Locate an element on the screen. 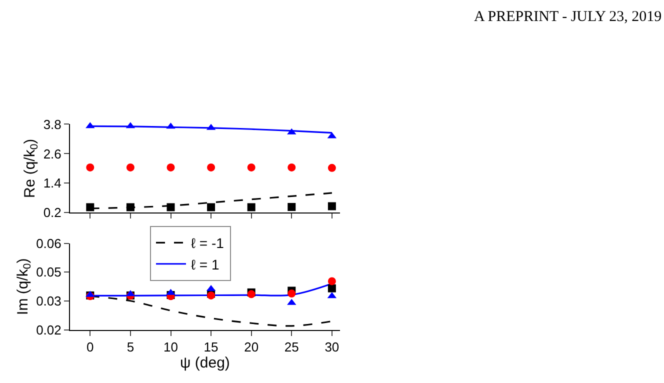  y-tick-label: 0.06 is located at coordinates (49, 243).